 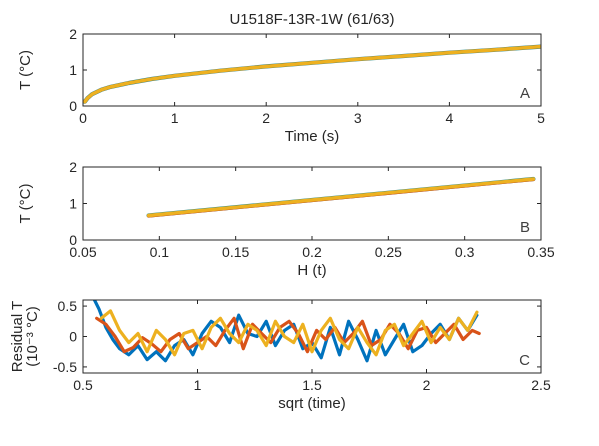 What do you see at coordinates (312, 252) in the screenshot?
I see `x-tick-label: 0.2` at bounding box center [312, 252].